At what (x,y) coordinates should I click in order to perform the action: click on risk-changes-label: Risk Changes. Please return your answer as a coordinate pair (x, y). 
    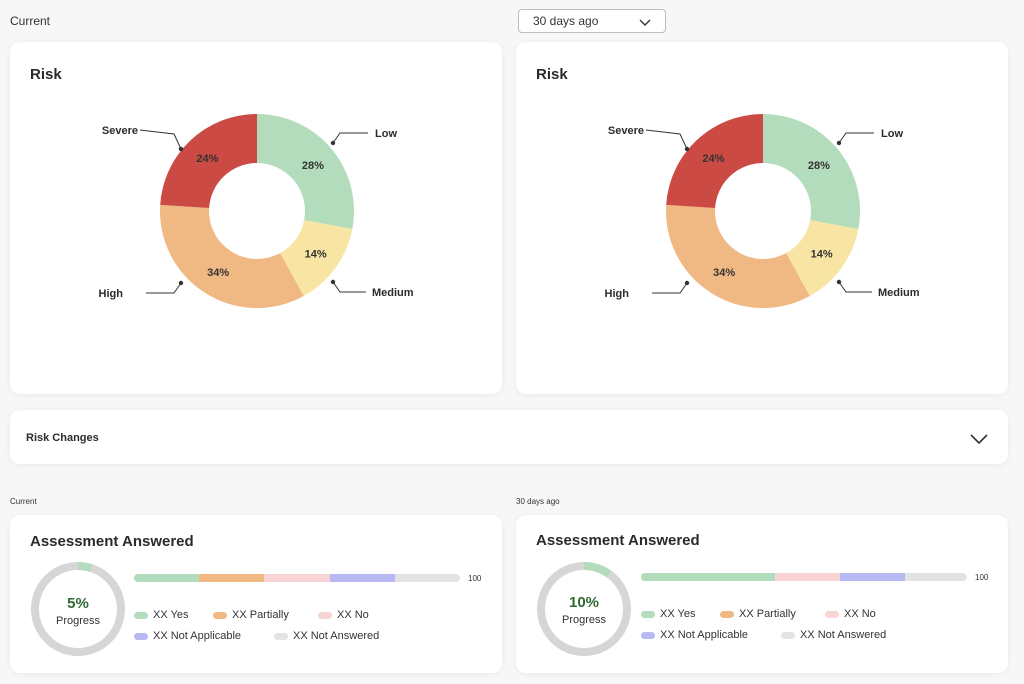
    Looking at the image, I should click on (62, 438).